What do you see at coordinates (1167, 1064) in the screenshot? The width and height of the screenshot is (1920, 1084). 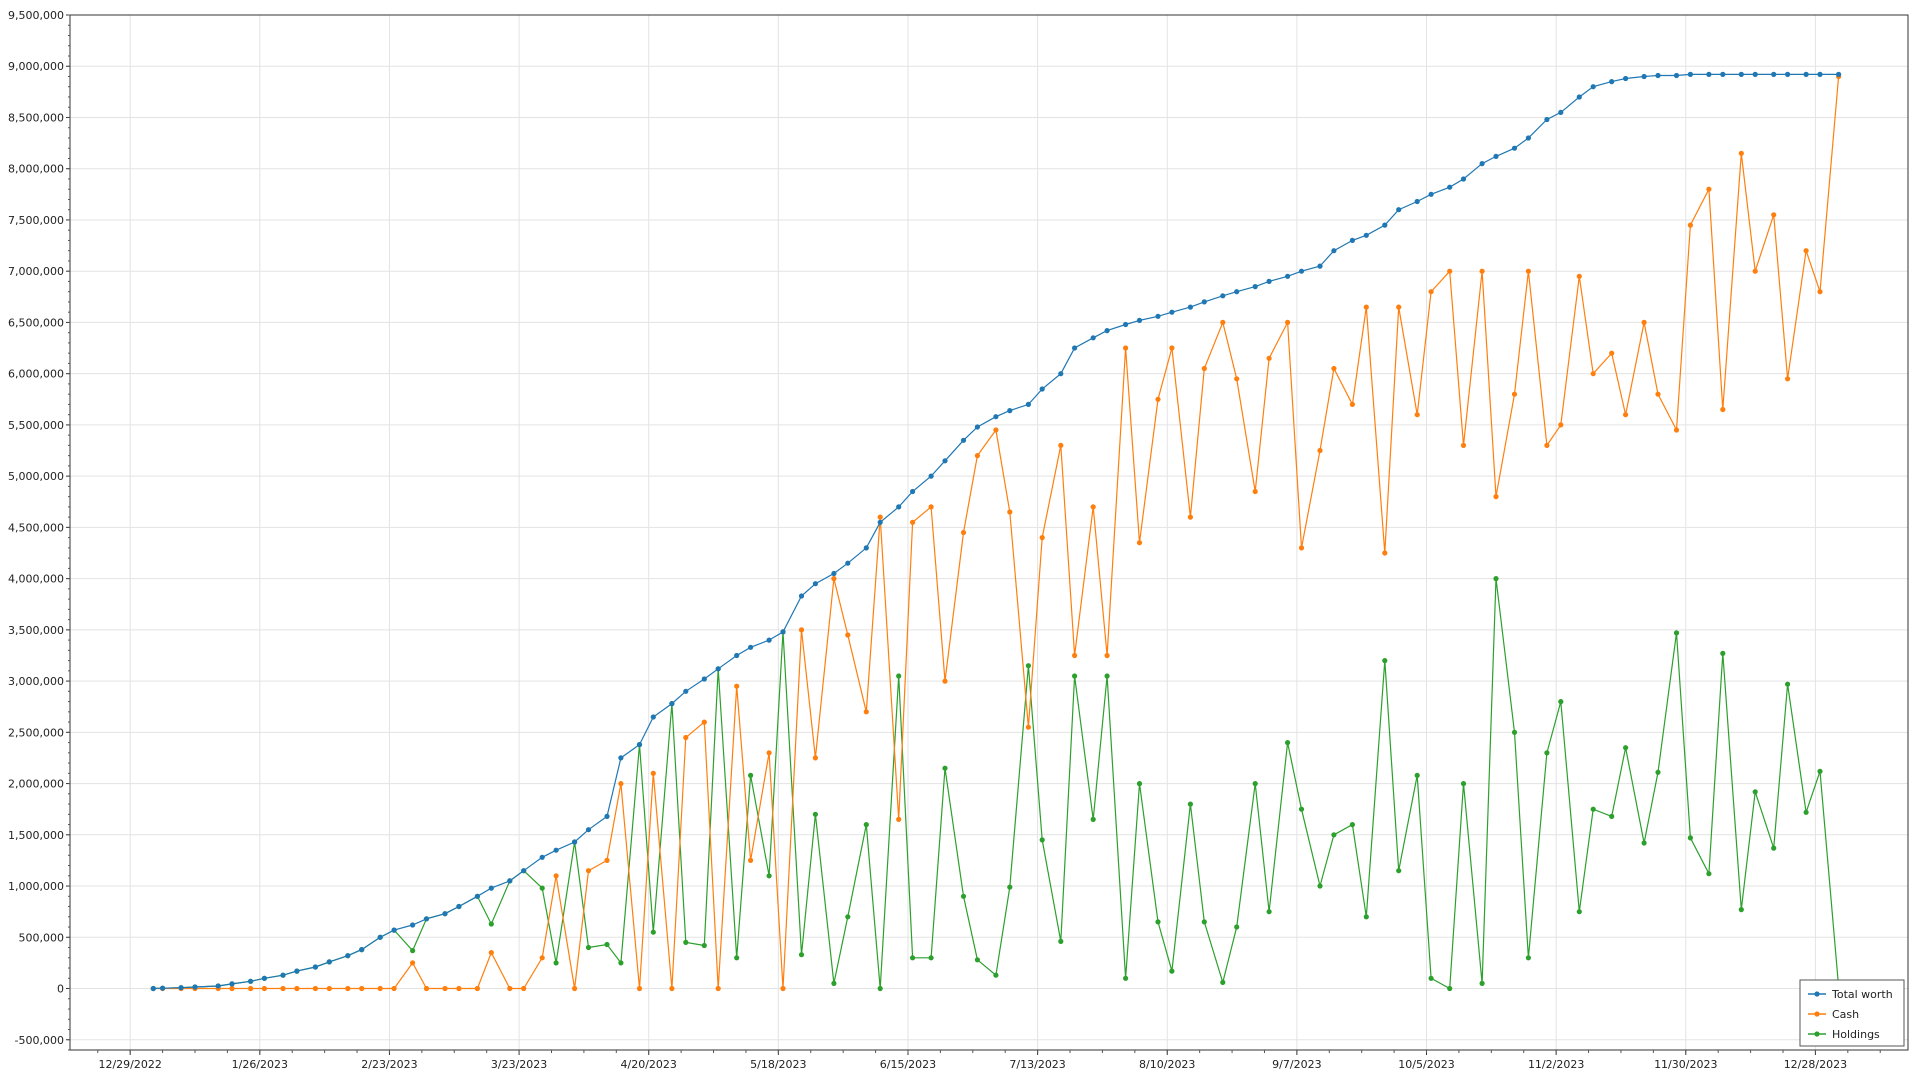 I see `x-tick-label: 8/10/2023` at bounding box center [1167, 1064].